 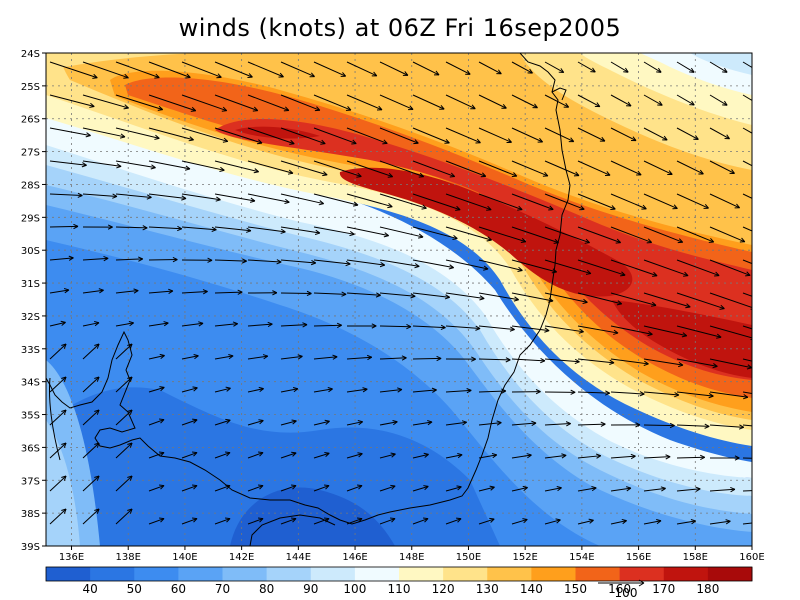 I want to click on lat-tick-label: 35S, so click(x=30, y=416).